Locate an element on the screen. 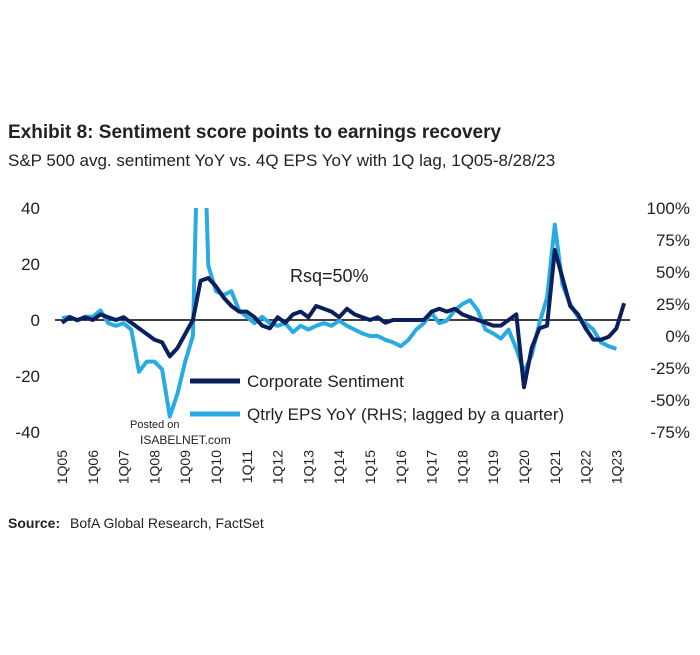 The image size is (700, 655). y-tick-label: 40 is located at coordinates (30, 208).